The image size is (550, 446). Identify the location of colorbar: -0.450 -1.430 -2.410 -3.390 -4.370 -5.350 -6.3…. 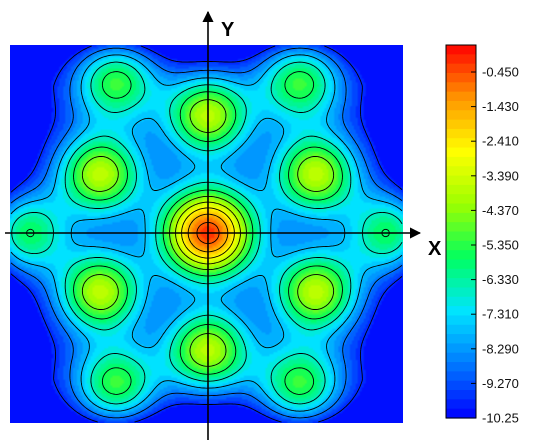
(482, 235).